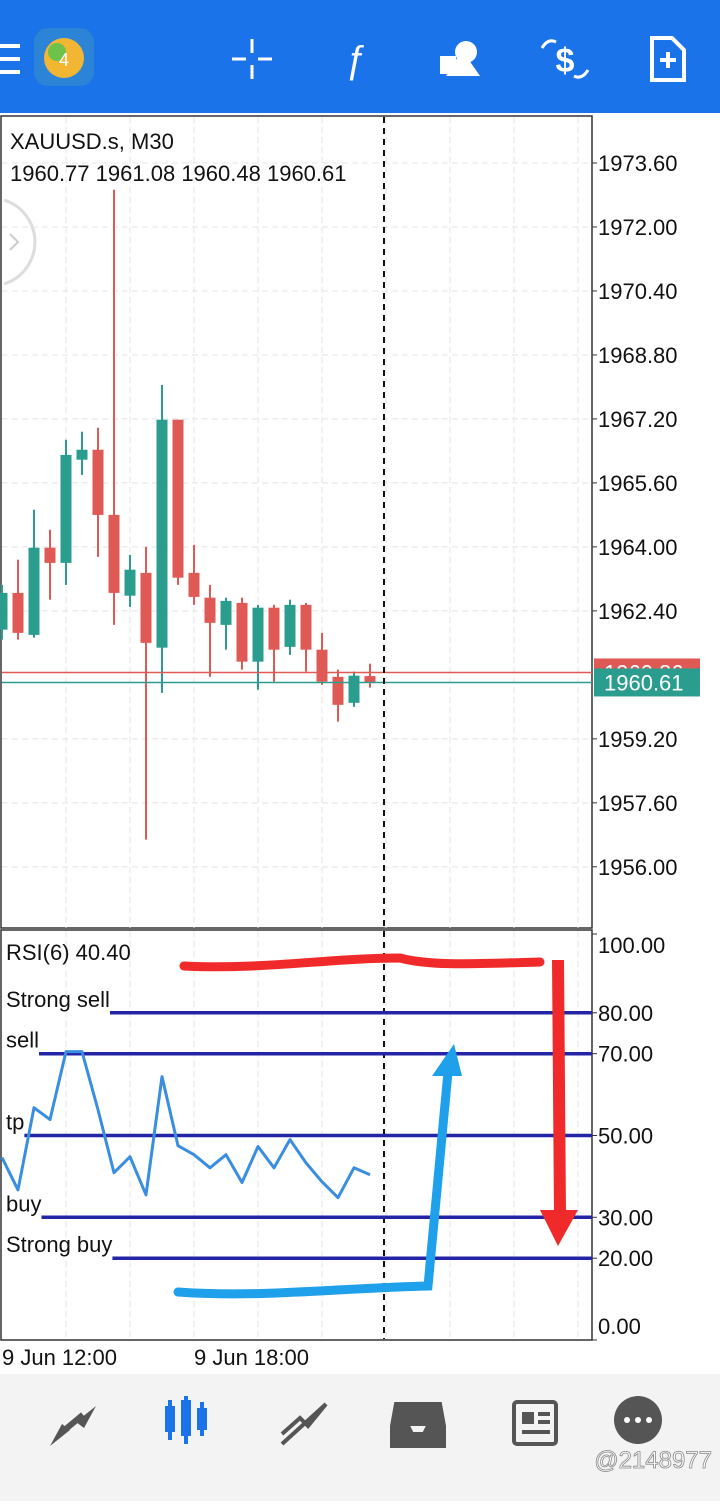 Image resolution: width=720 pixels, height=1506 pixels. What do you see at coordinates (185, 1125) in the screenshot?
I see `rsi-line` at bounding box center [185, 1125].